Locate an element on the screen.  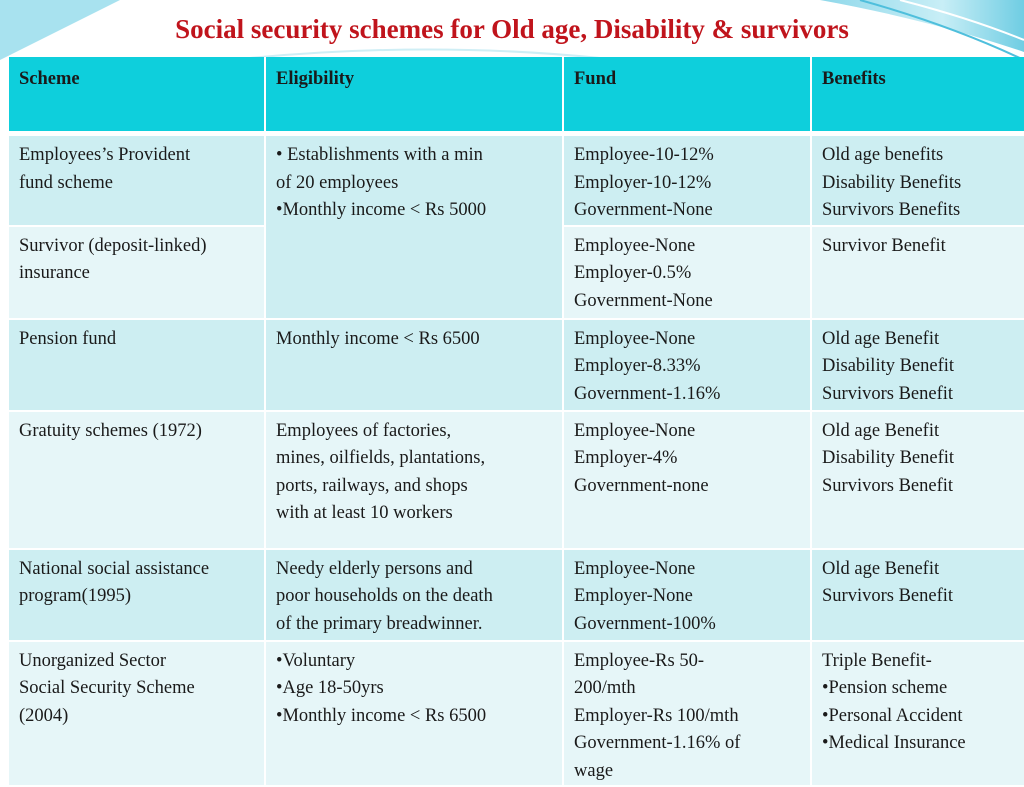
cell-benefits: Old age Benefit Survivors Benefit is located at coordinates (917, 595).